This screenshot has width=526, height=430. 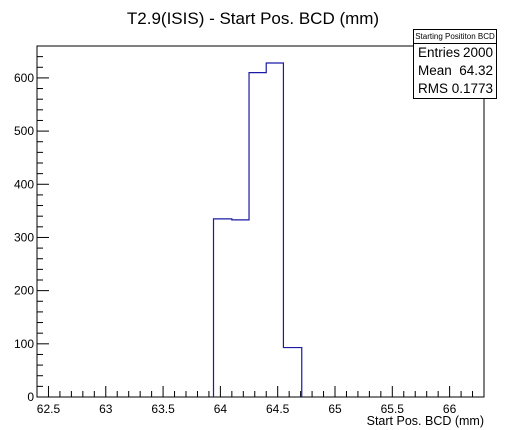 I want to click on stats-rms-value: 0.1773, so click(x=472, y=88).